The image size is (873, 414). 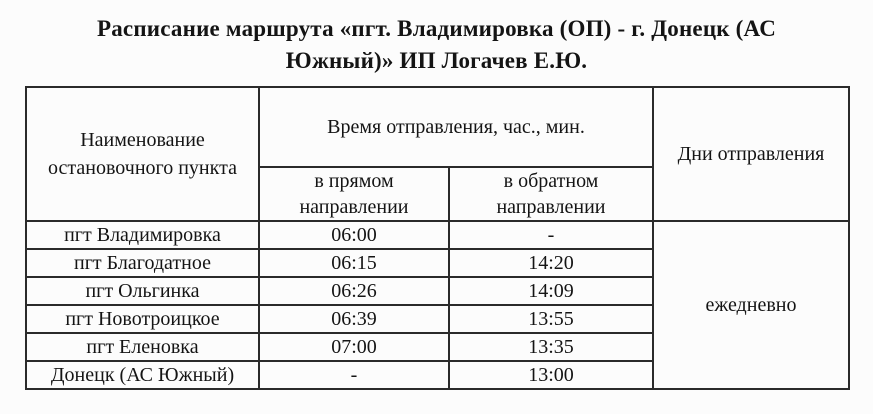 I want to click on table-row: пгт Новотроицкое 06:39 13:55, so click(x=437, y=319).